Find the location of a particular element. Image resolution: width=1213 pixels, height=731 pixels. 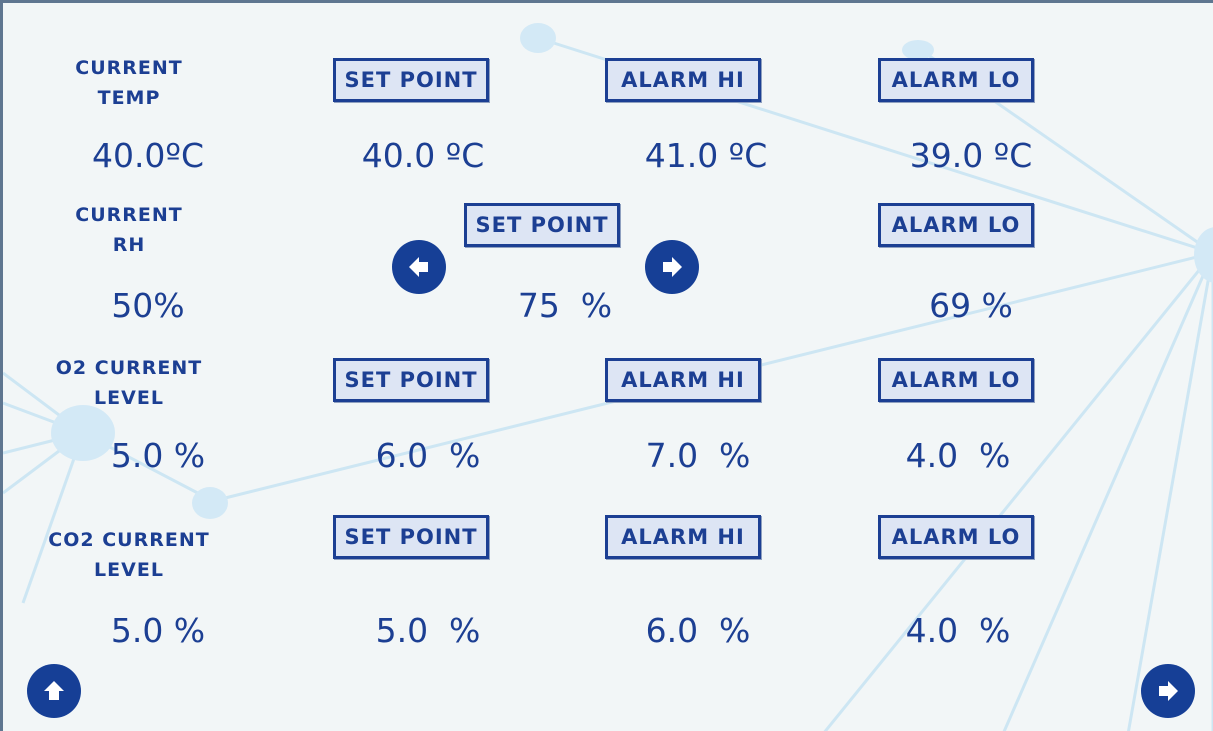

previous-button is located at coordinates (419, 267).